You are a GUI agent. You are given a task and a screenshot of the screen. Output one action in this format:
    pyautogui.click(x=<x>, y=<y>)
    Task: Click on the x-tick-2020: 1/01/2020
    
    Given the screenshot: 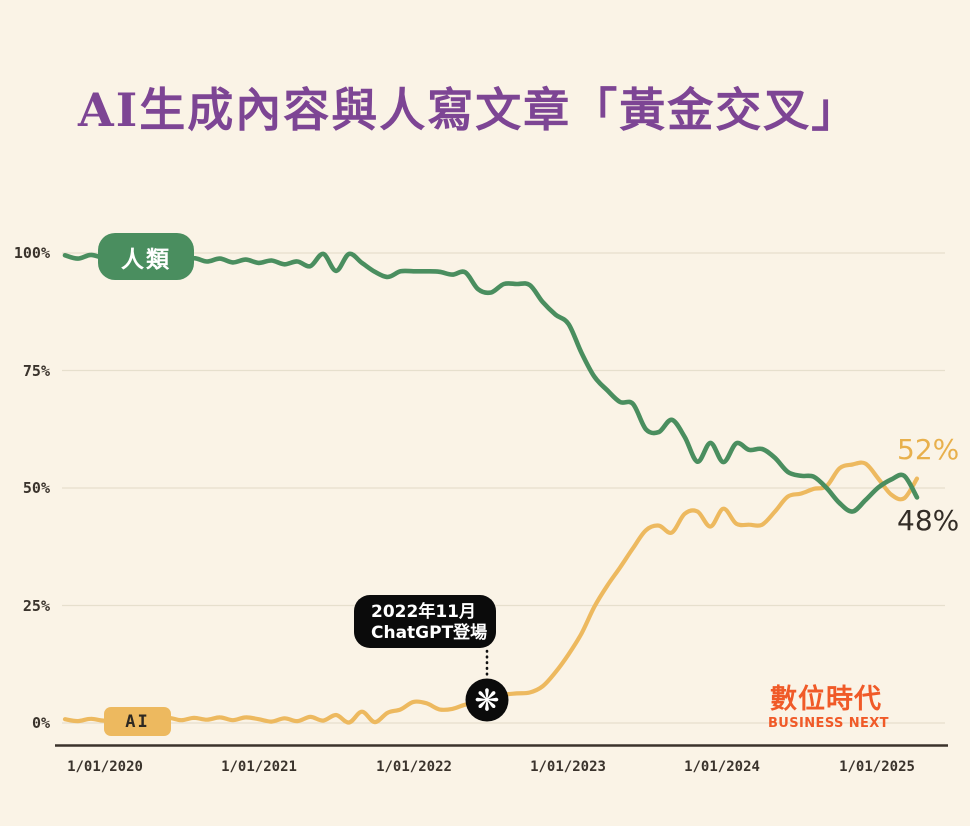 What is the action you would take?
    pyautogui.click(x=105, y=767)
    